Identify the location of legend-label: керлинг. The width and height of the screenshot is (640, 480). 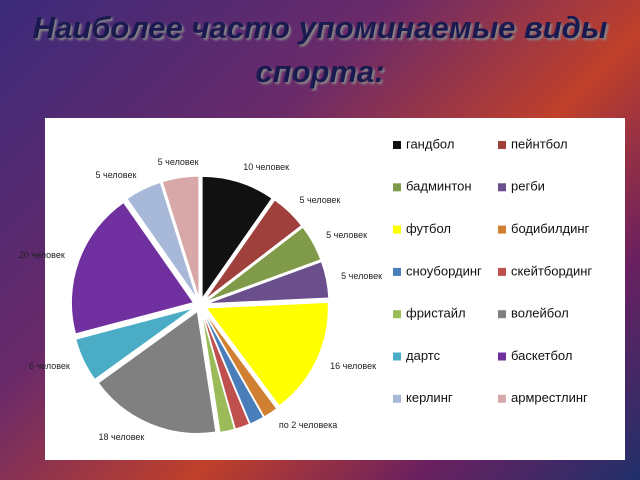
(429, 397).